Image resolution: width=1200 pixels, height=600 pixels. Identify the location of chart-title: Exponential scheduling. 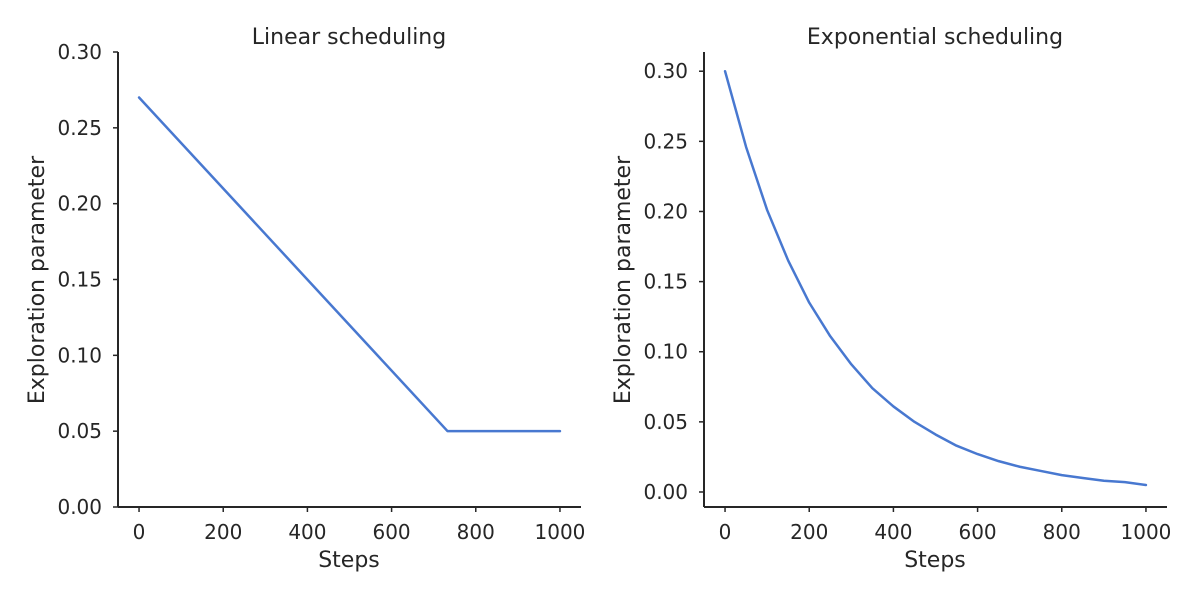
(935, 37).